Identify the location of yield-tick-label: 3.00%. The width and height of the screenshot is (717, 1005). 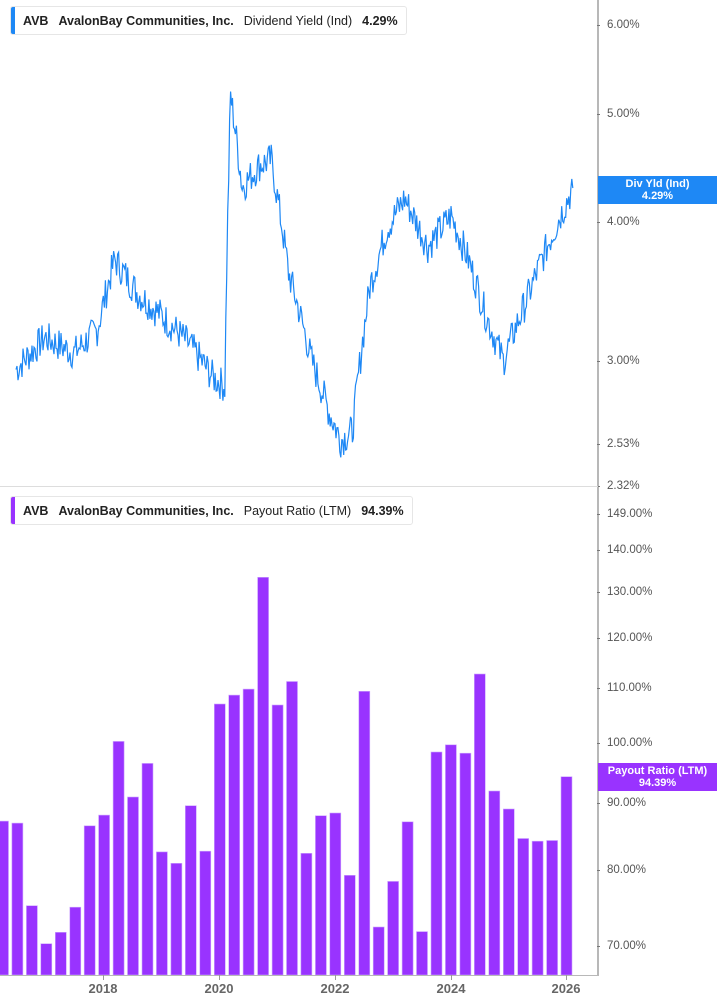
(618, 361).